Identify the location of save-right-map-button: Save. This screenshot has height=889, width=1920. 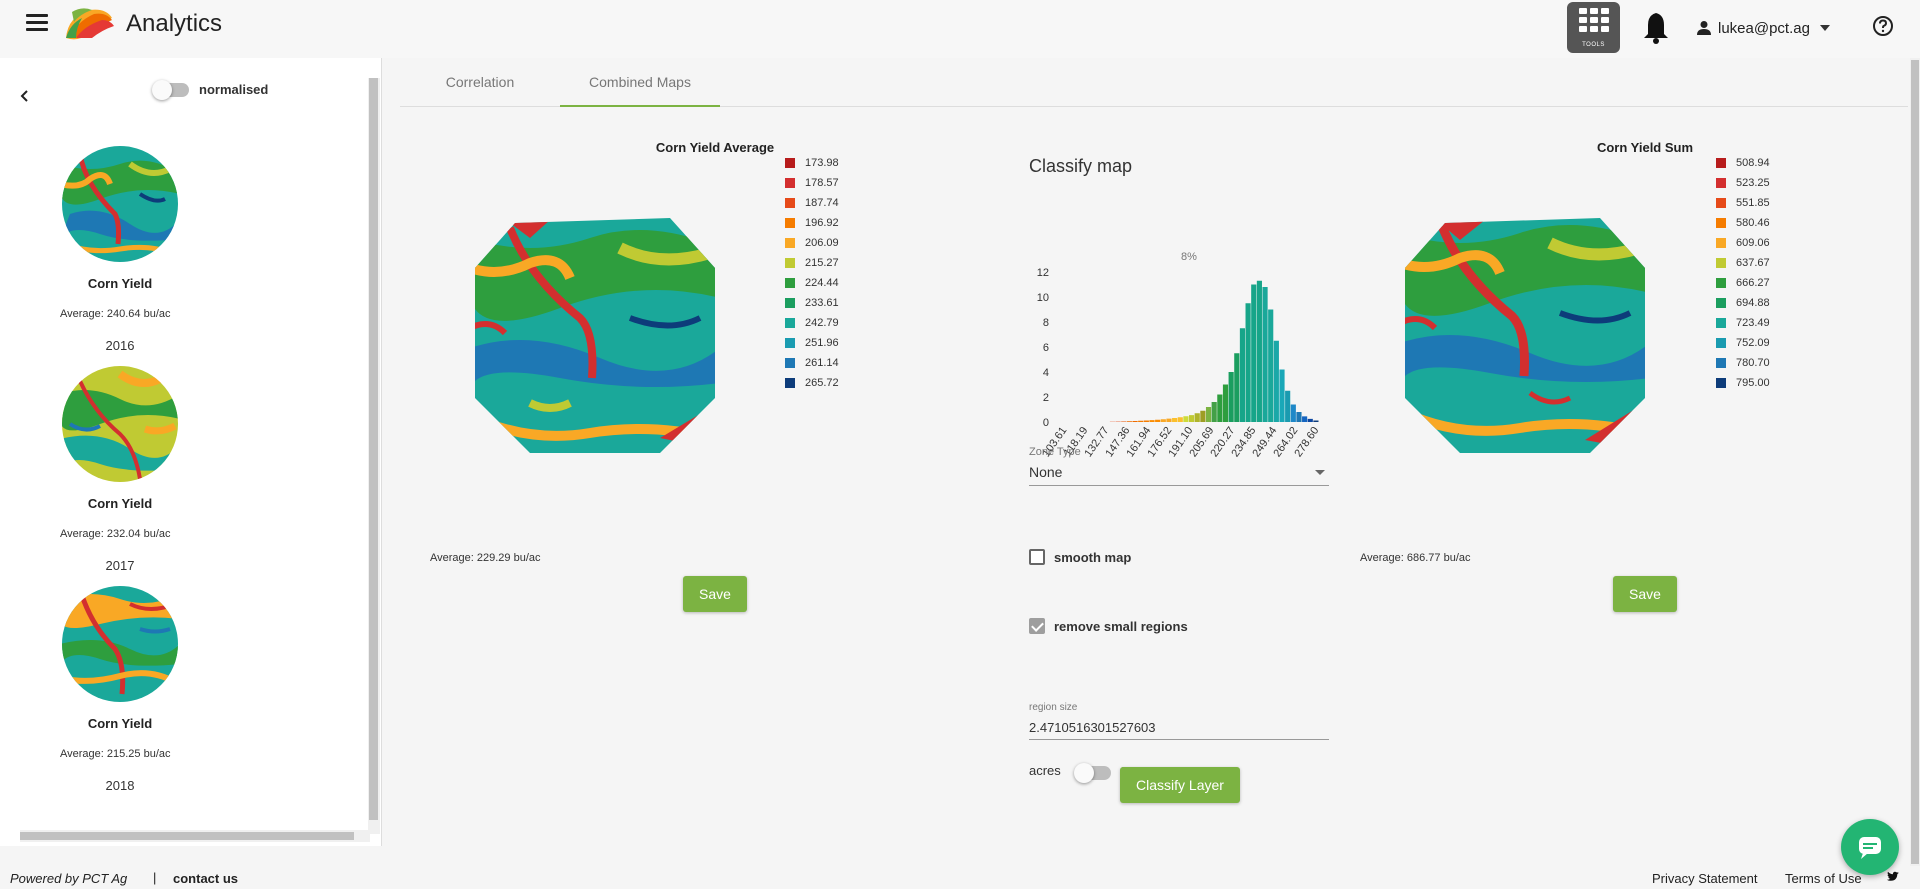
(1645, 594).